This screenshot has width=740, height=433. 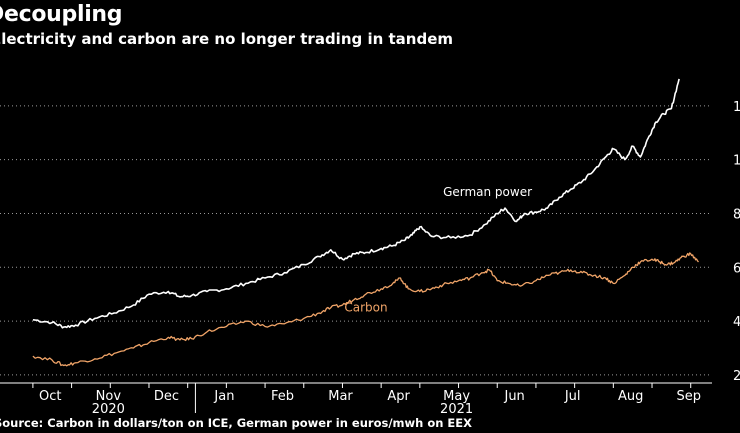 I want to click on x-tick-label-nov: Nov, so click(x=109, y=396).